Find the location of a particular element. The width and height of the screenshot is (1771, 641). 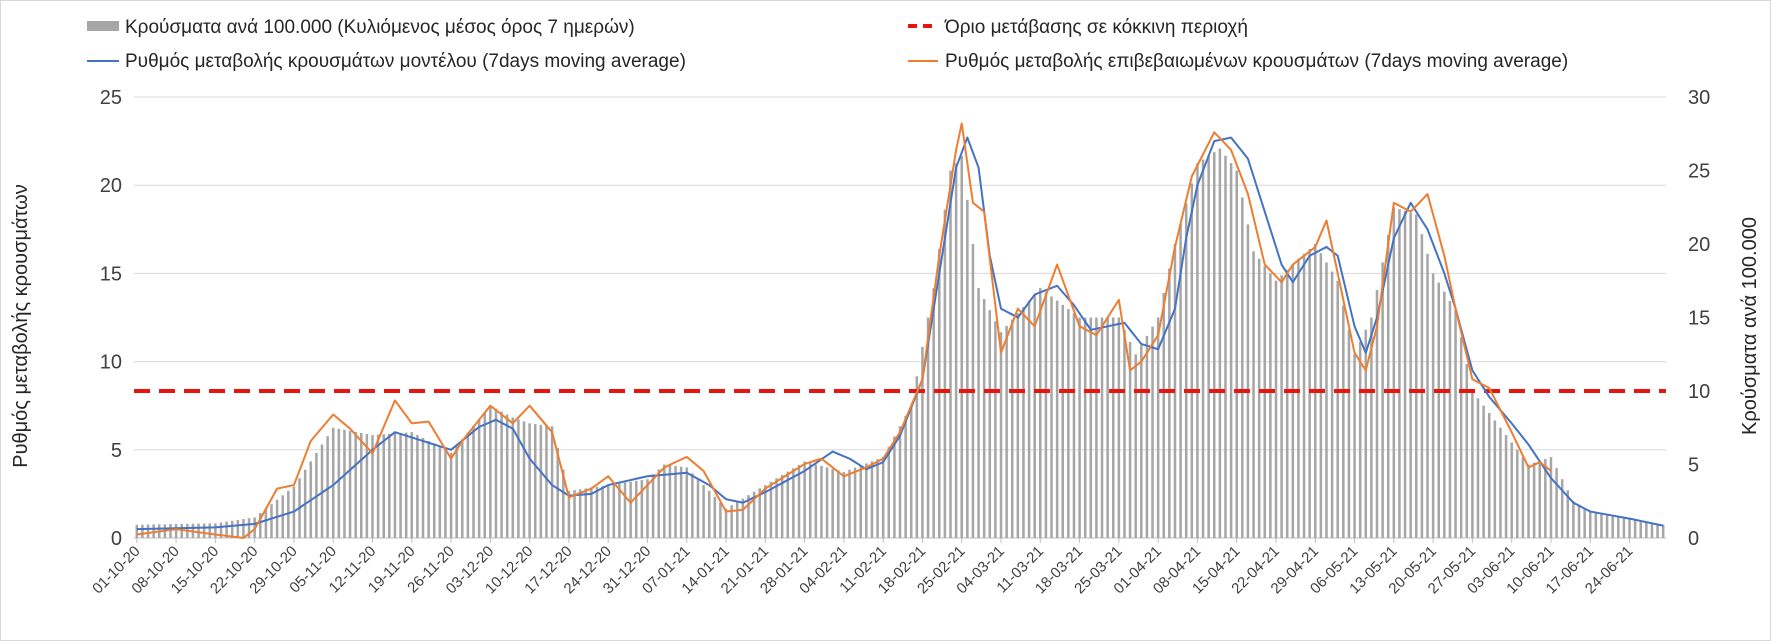

y-right-tick-label: 10 is located at coordinates (1699, 392).